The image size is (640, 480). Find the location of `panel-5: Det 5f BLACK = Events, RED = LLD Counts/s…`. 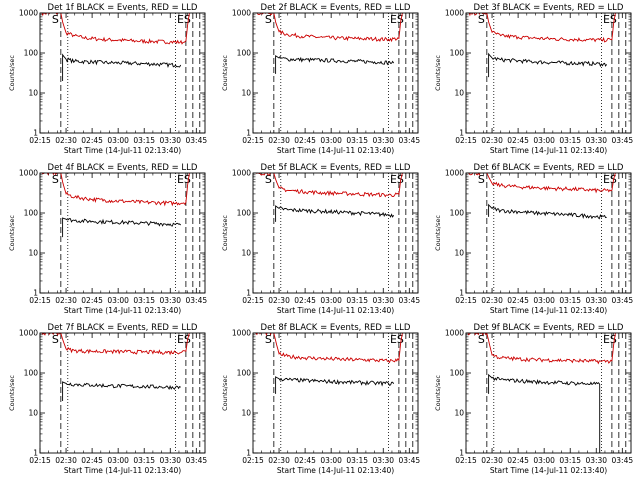

panel-5: Det 5f BLACK = Events, RED = LLD Counts/s… is located at coordinates (320, 239).